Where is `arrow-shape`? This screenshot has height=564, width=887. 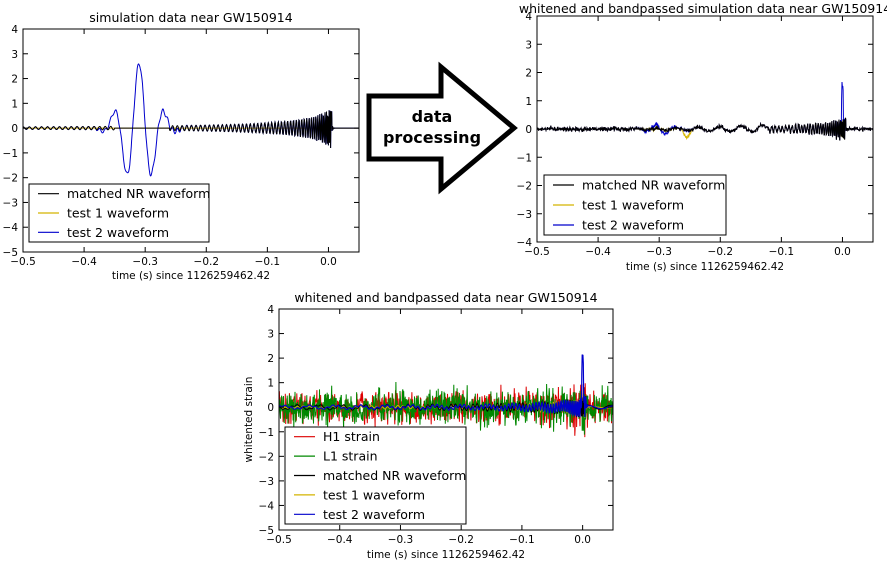 arrow-shape is located at coordinates (442, 128).